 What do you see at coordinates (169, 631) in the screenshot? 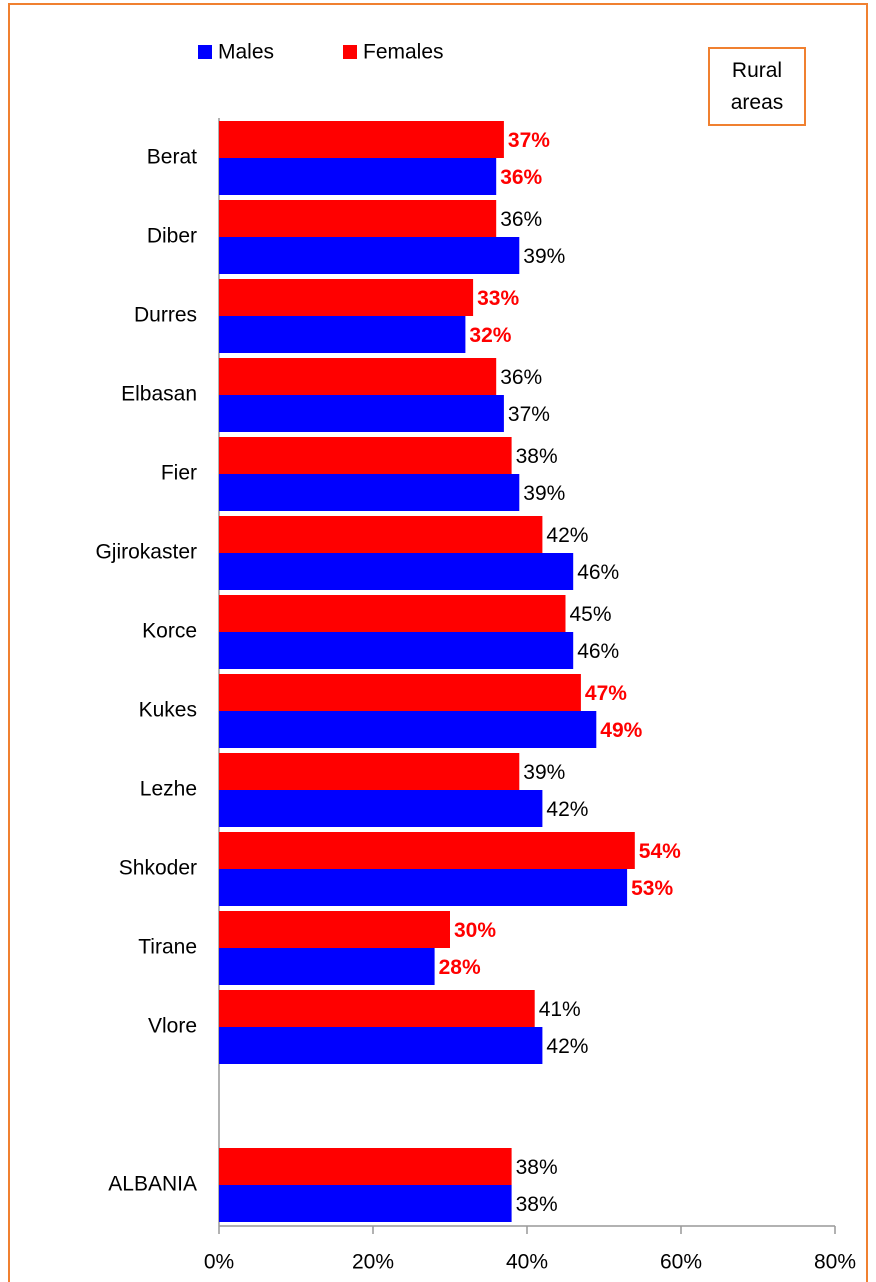
I see `y-tick-label: Korce` at bounding box center [169, 631].